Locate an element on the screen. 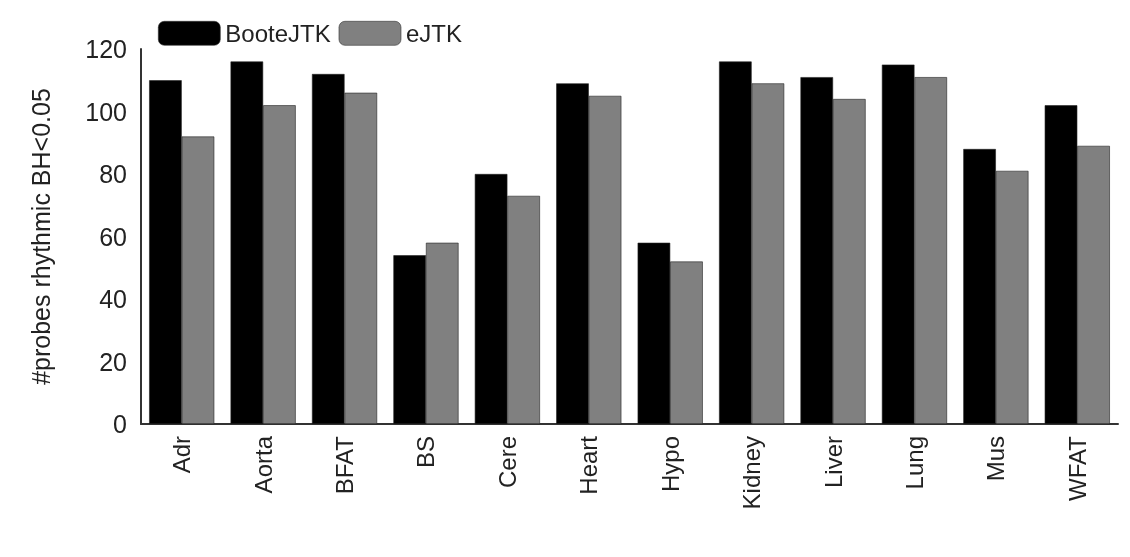 The image size is (1130, 557). y-tick-label: 120 is located at coordinates (106, 49).